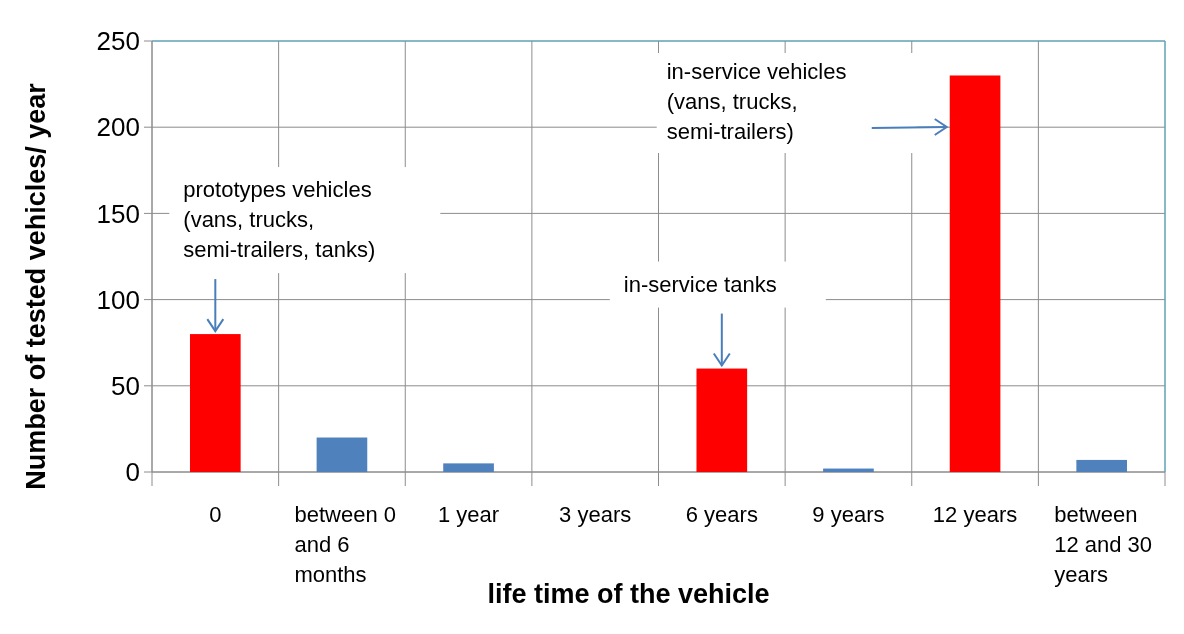 The height and width of the screenshot is (634, 1184). What do you see at coordinates (279, 220) in the screenshot?
I see `annotation: prototypes vehicles (vans, trucks, semi-trailers, tanks)` at bounding box center [279, 220].